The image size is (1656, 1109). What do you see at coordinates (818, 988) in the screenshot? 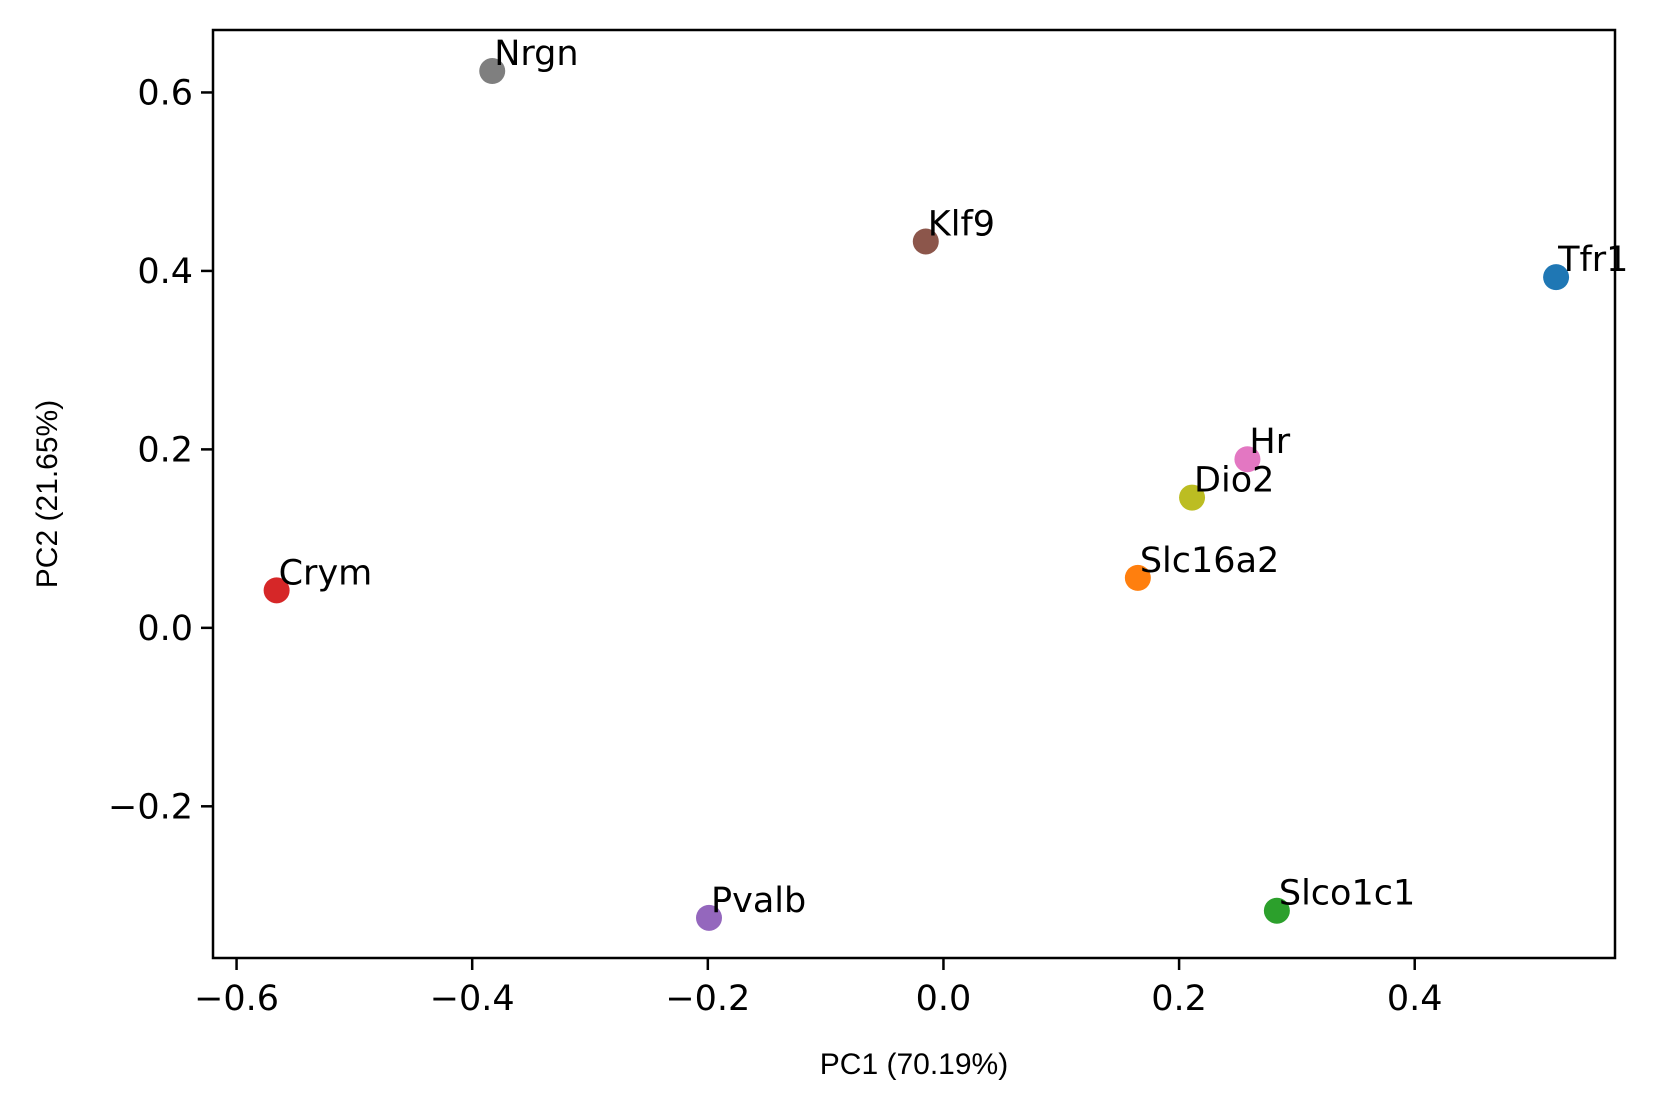
I see `x-axis-ticks: −0.6 −0.4 −0.2 0.0 0.2 0.4` at bounding box center [818, 988].